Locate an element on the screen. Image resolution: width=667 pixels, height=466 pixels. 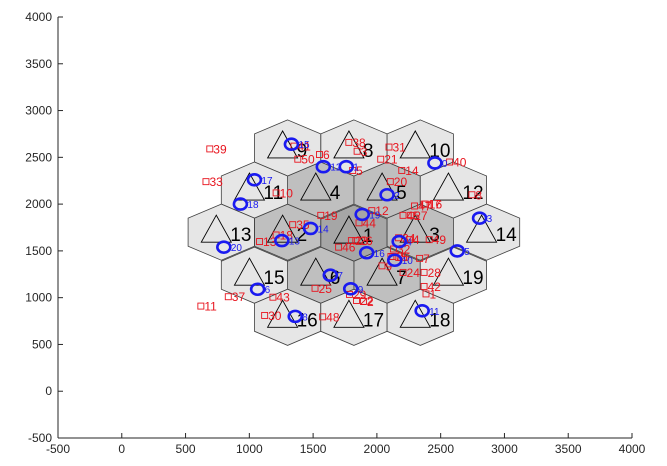
station-label-7: 7 is located at coordinates (340, 276).